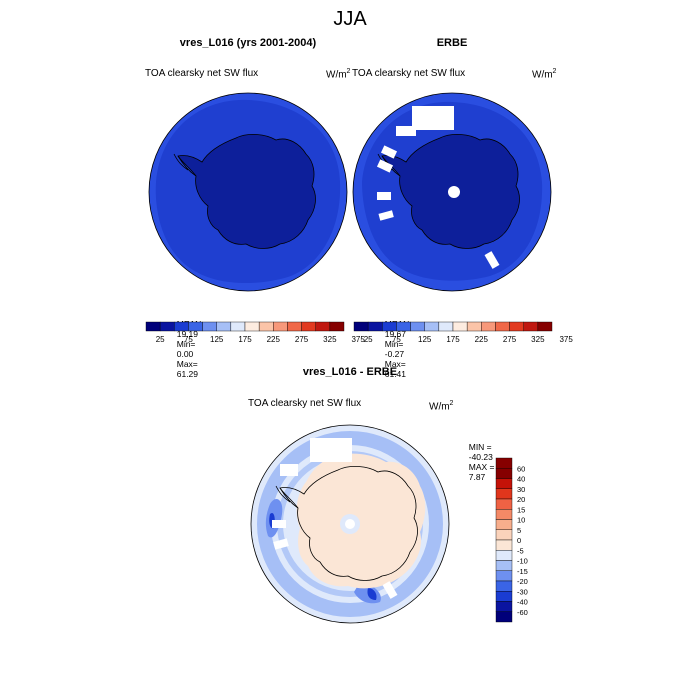  Describe the element at coordinates (350, 372) in the screenshot. I see `panel3-title: vres_L016 - ERBE` at that location.